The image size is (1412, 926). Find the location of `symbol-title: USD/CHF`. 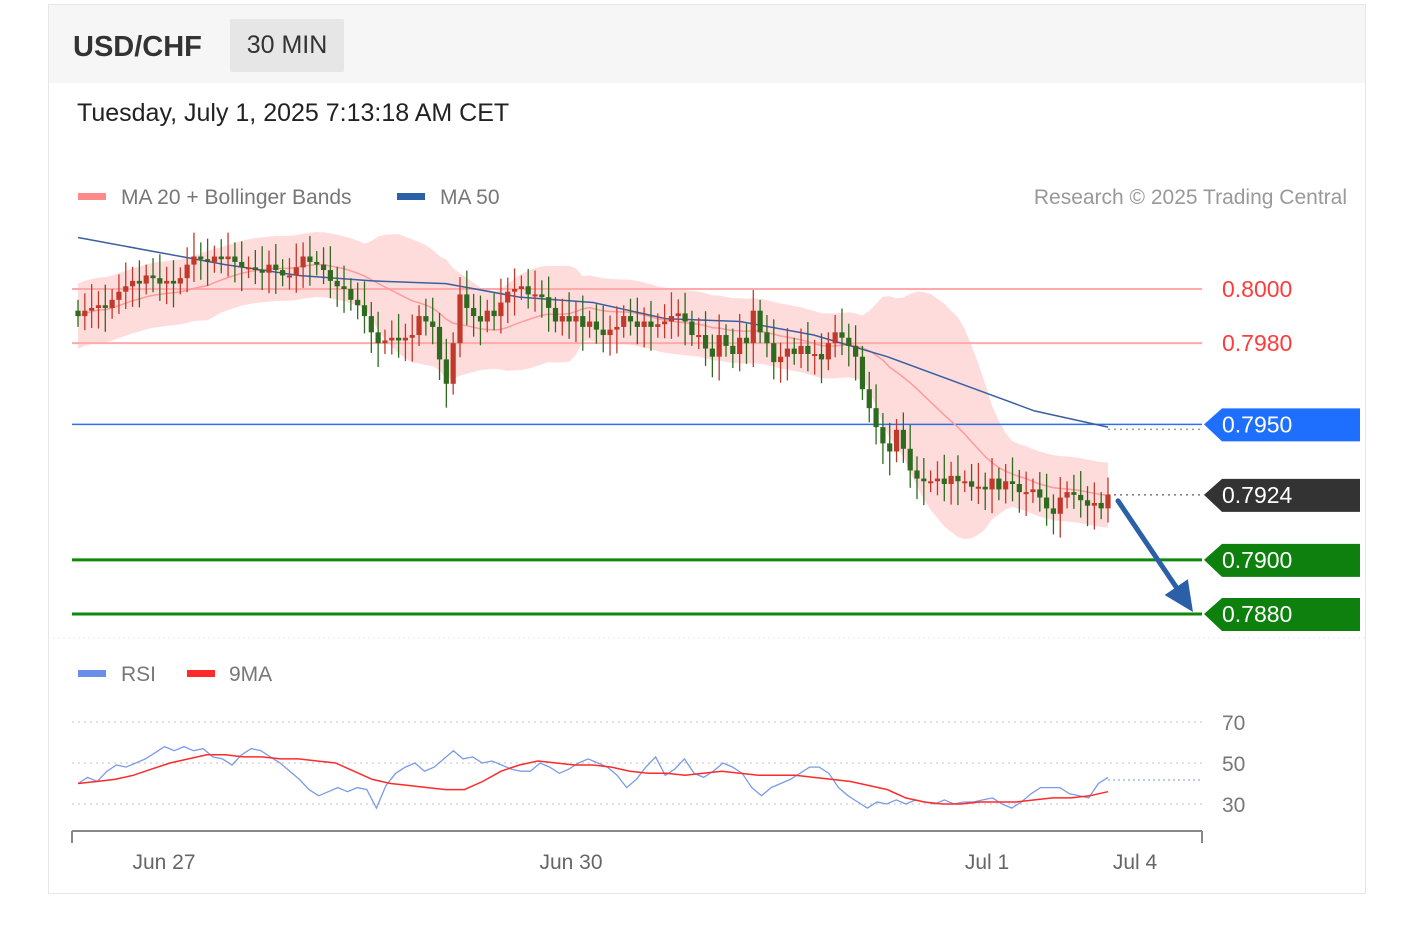

symbol-title: USD/CHF is located at coordinates (137, 47).